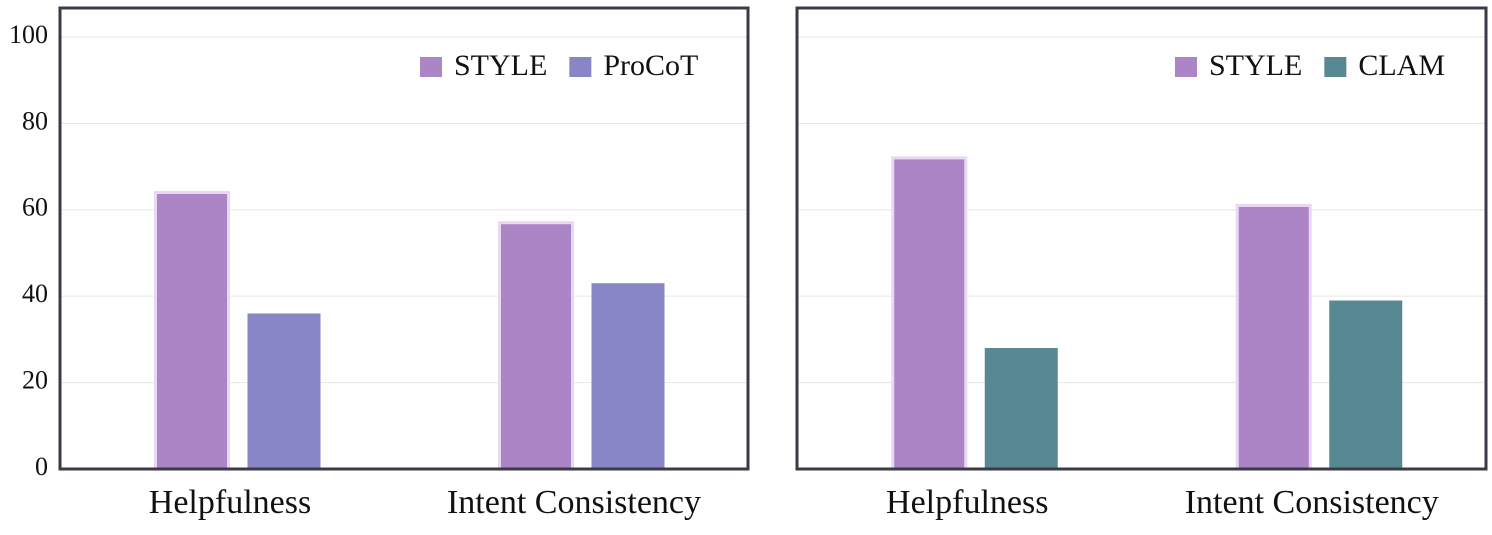 The height and width of the screenshot is (535, 1492). I want to click on y-tick-label: 40, so click(35, 293).